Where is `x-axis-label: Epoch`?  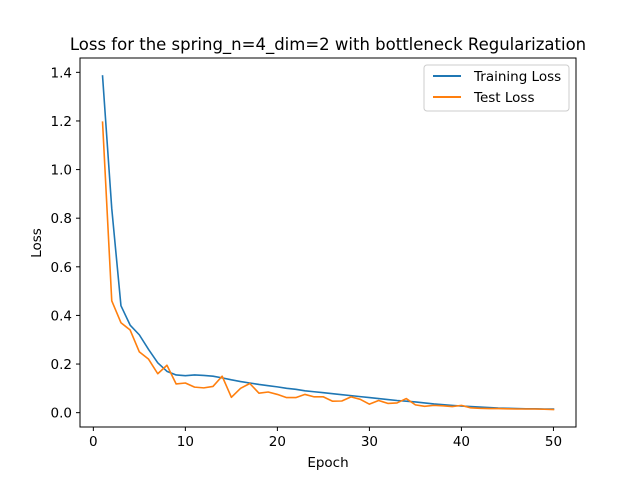 x-axis-label: Epoch is located at coordinates (327, 463).